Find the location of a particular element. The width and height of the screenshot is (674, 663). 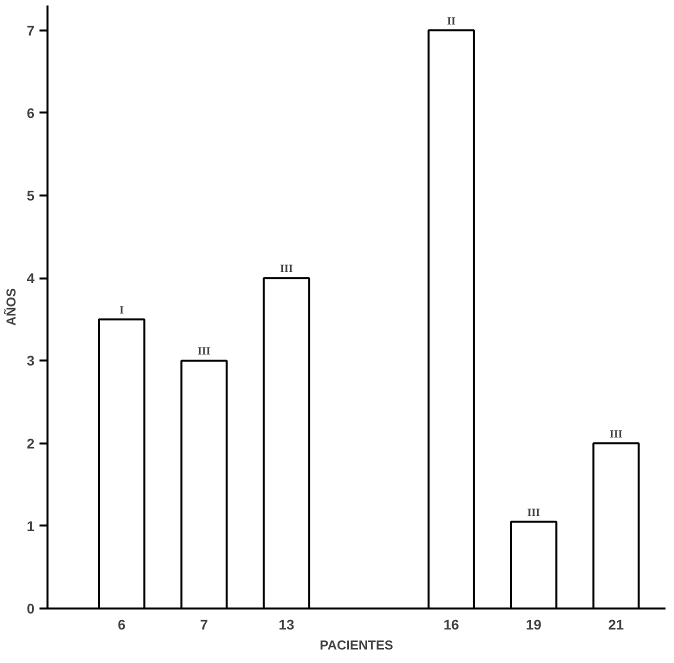

y-tick-label: 2 is located at coordinates (30, 443).